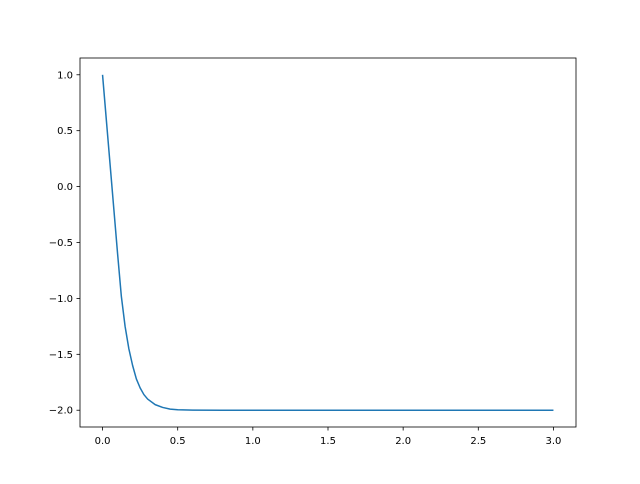 This screenshot has width=640, height=484. What do you see at coordinates (61, 355) in the screenshot?
I see `y-tick-label: −1.5` at bounding box center [61, 355].